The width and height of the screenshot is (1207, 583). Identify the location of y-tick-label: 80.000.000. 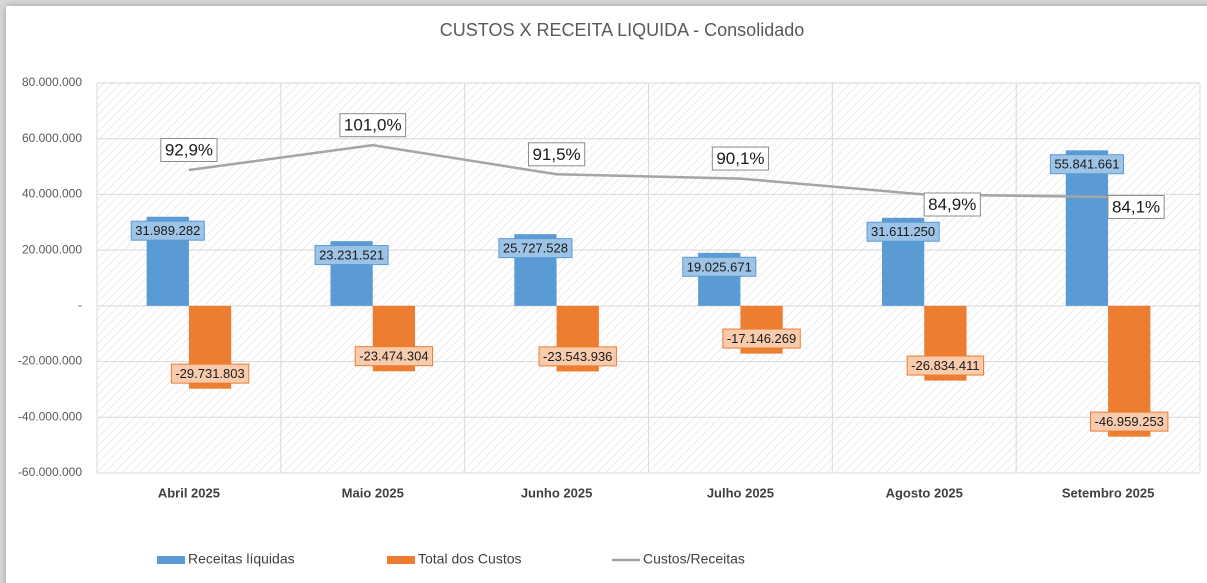
(52, 82).